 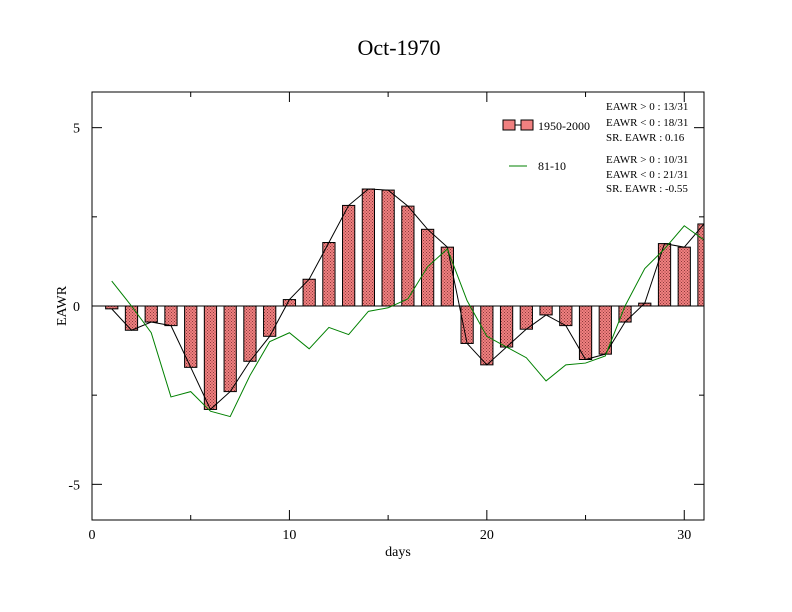 I want to click on chart-title: Oct-1970, so click(x=398, y=47).